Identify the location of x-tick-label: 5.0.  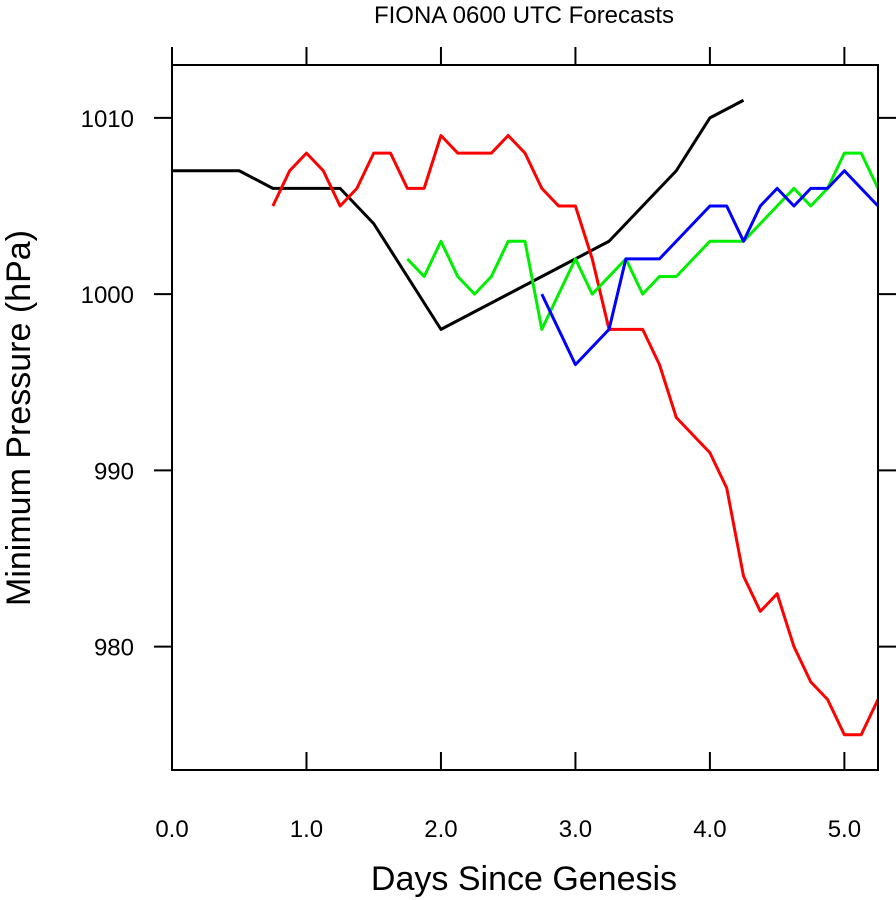
(844, 829).